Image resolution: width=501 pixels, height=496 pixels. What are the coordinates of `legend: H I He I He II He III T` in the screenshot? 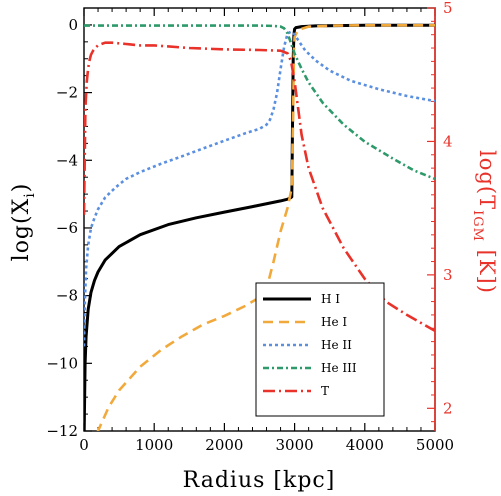 It's located at (320, 349).